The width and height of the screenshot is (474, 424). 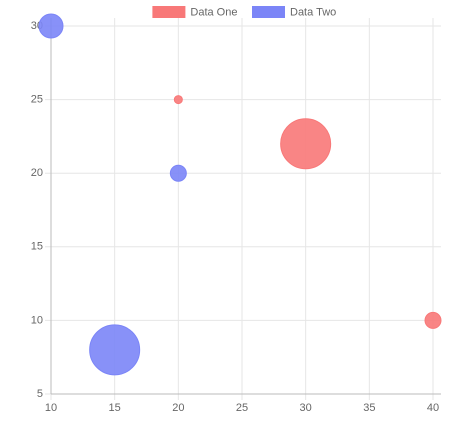 What do you see at coordinates (242, 408) in the screenshot?
I see `x-tick-label: 25` at bounding box center [242, 408].